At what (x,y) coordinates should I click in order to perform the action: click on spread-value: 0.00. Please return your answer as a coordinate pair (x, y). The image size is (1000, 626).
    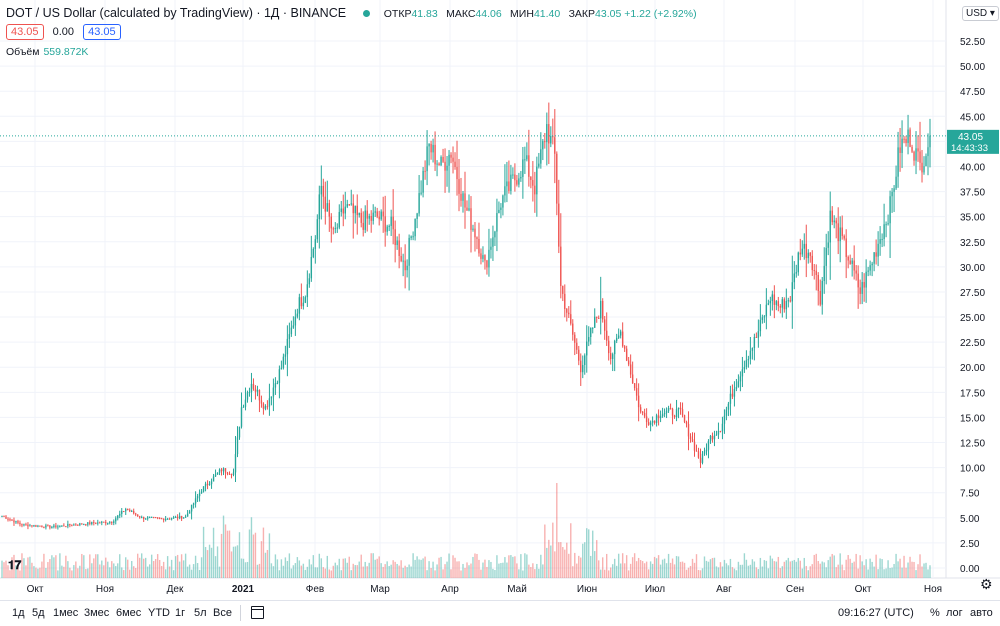
    Looking at the image, I should click on (63, 32).